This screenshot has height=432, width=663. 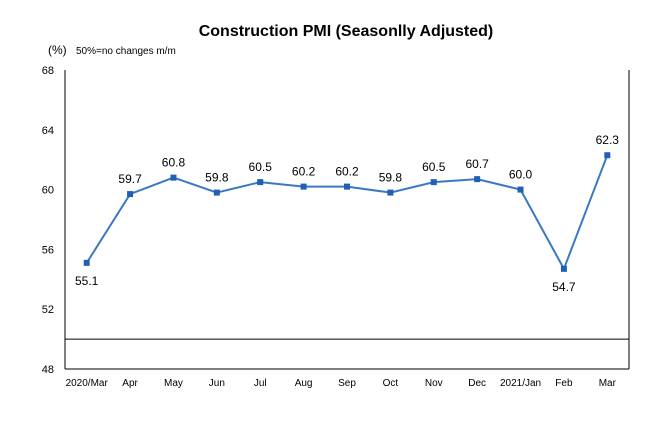 I want to click on x-tick-label: Jun, so click(x=217, y=383).